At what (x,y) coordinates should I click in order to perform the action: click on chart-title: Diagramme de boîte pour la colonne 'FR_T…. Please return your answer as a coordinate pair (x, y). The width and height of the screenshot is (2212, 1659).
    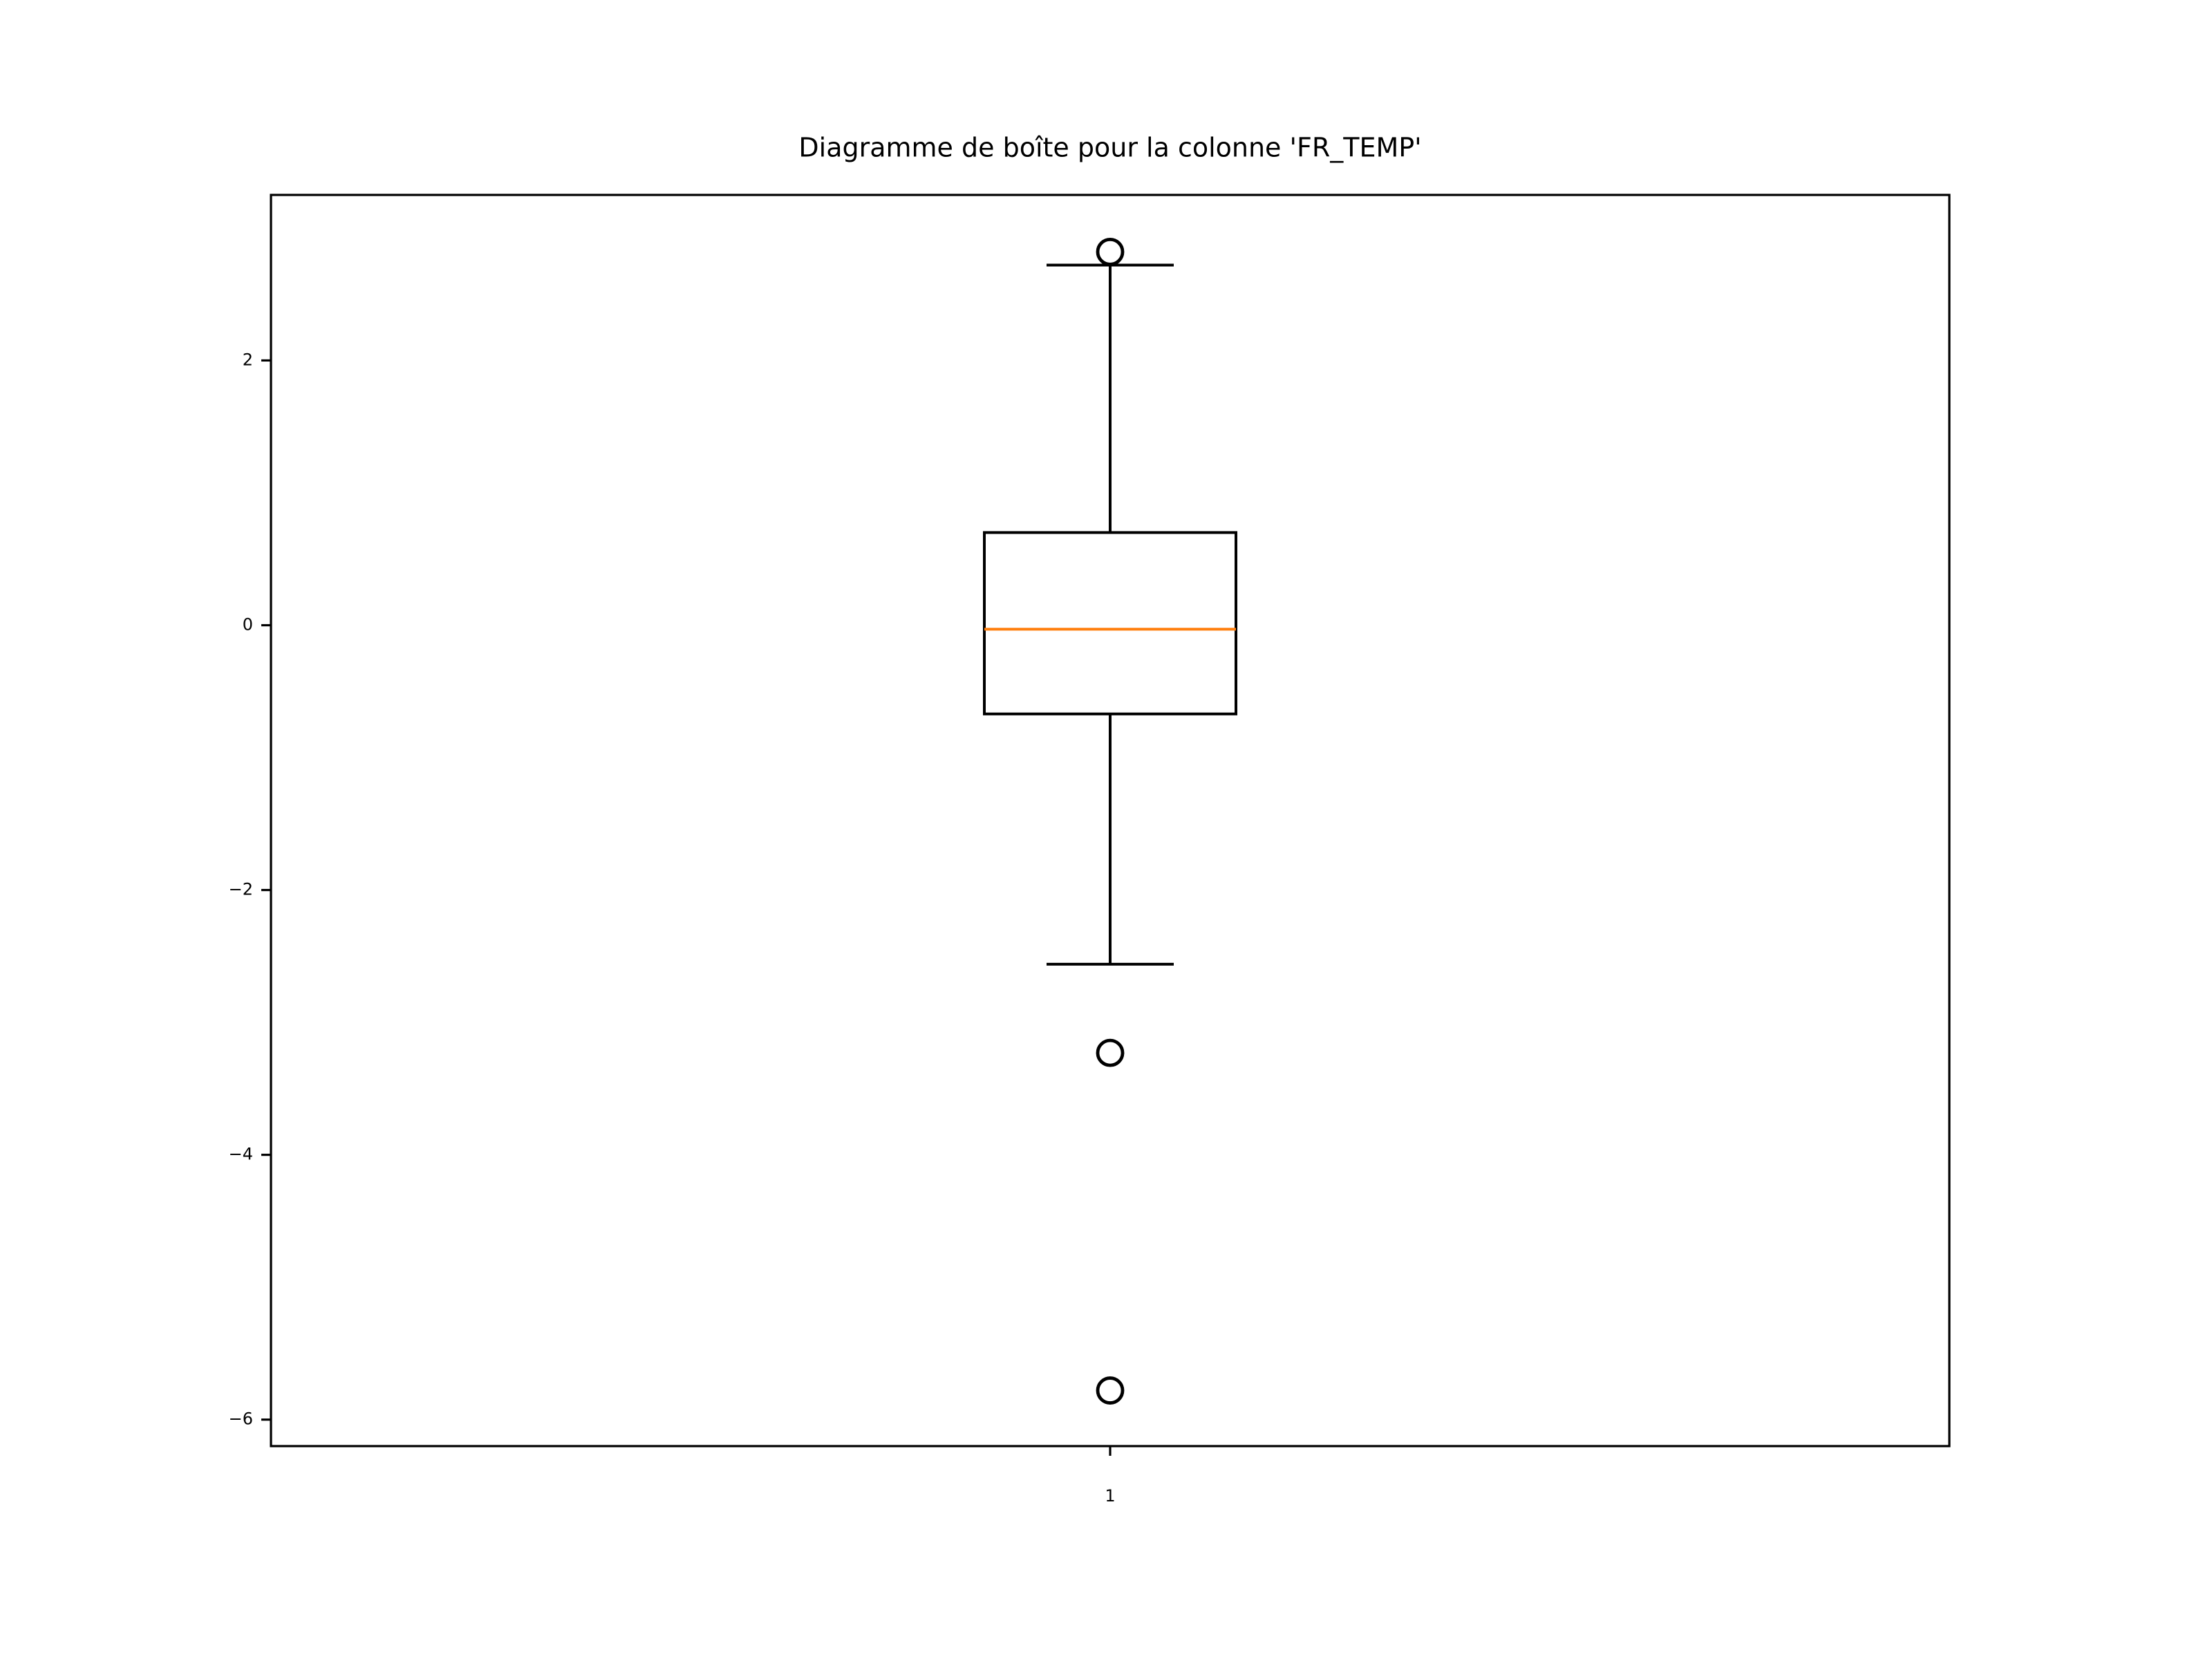
    Looking at the image, I should click on (1110, 148).